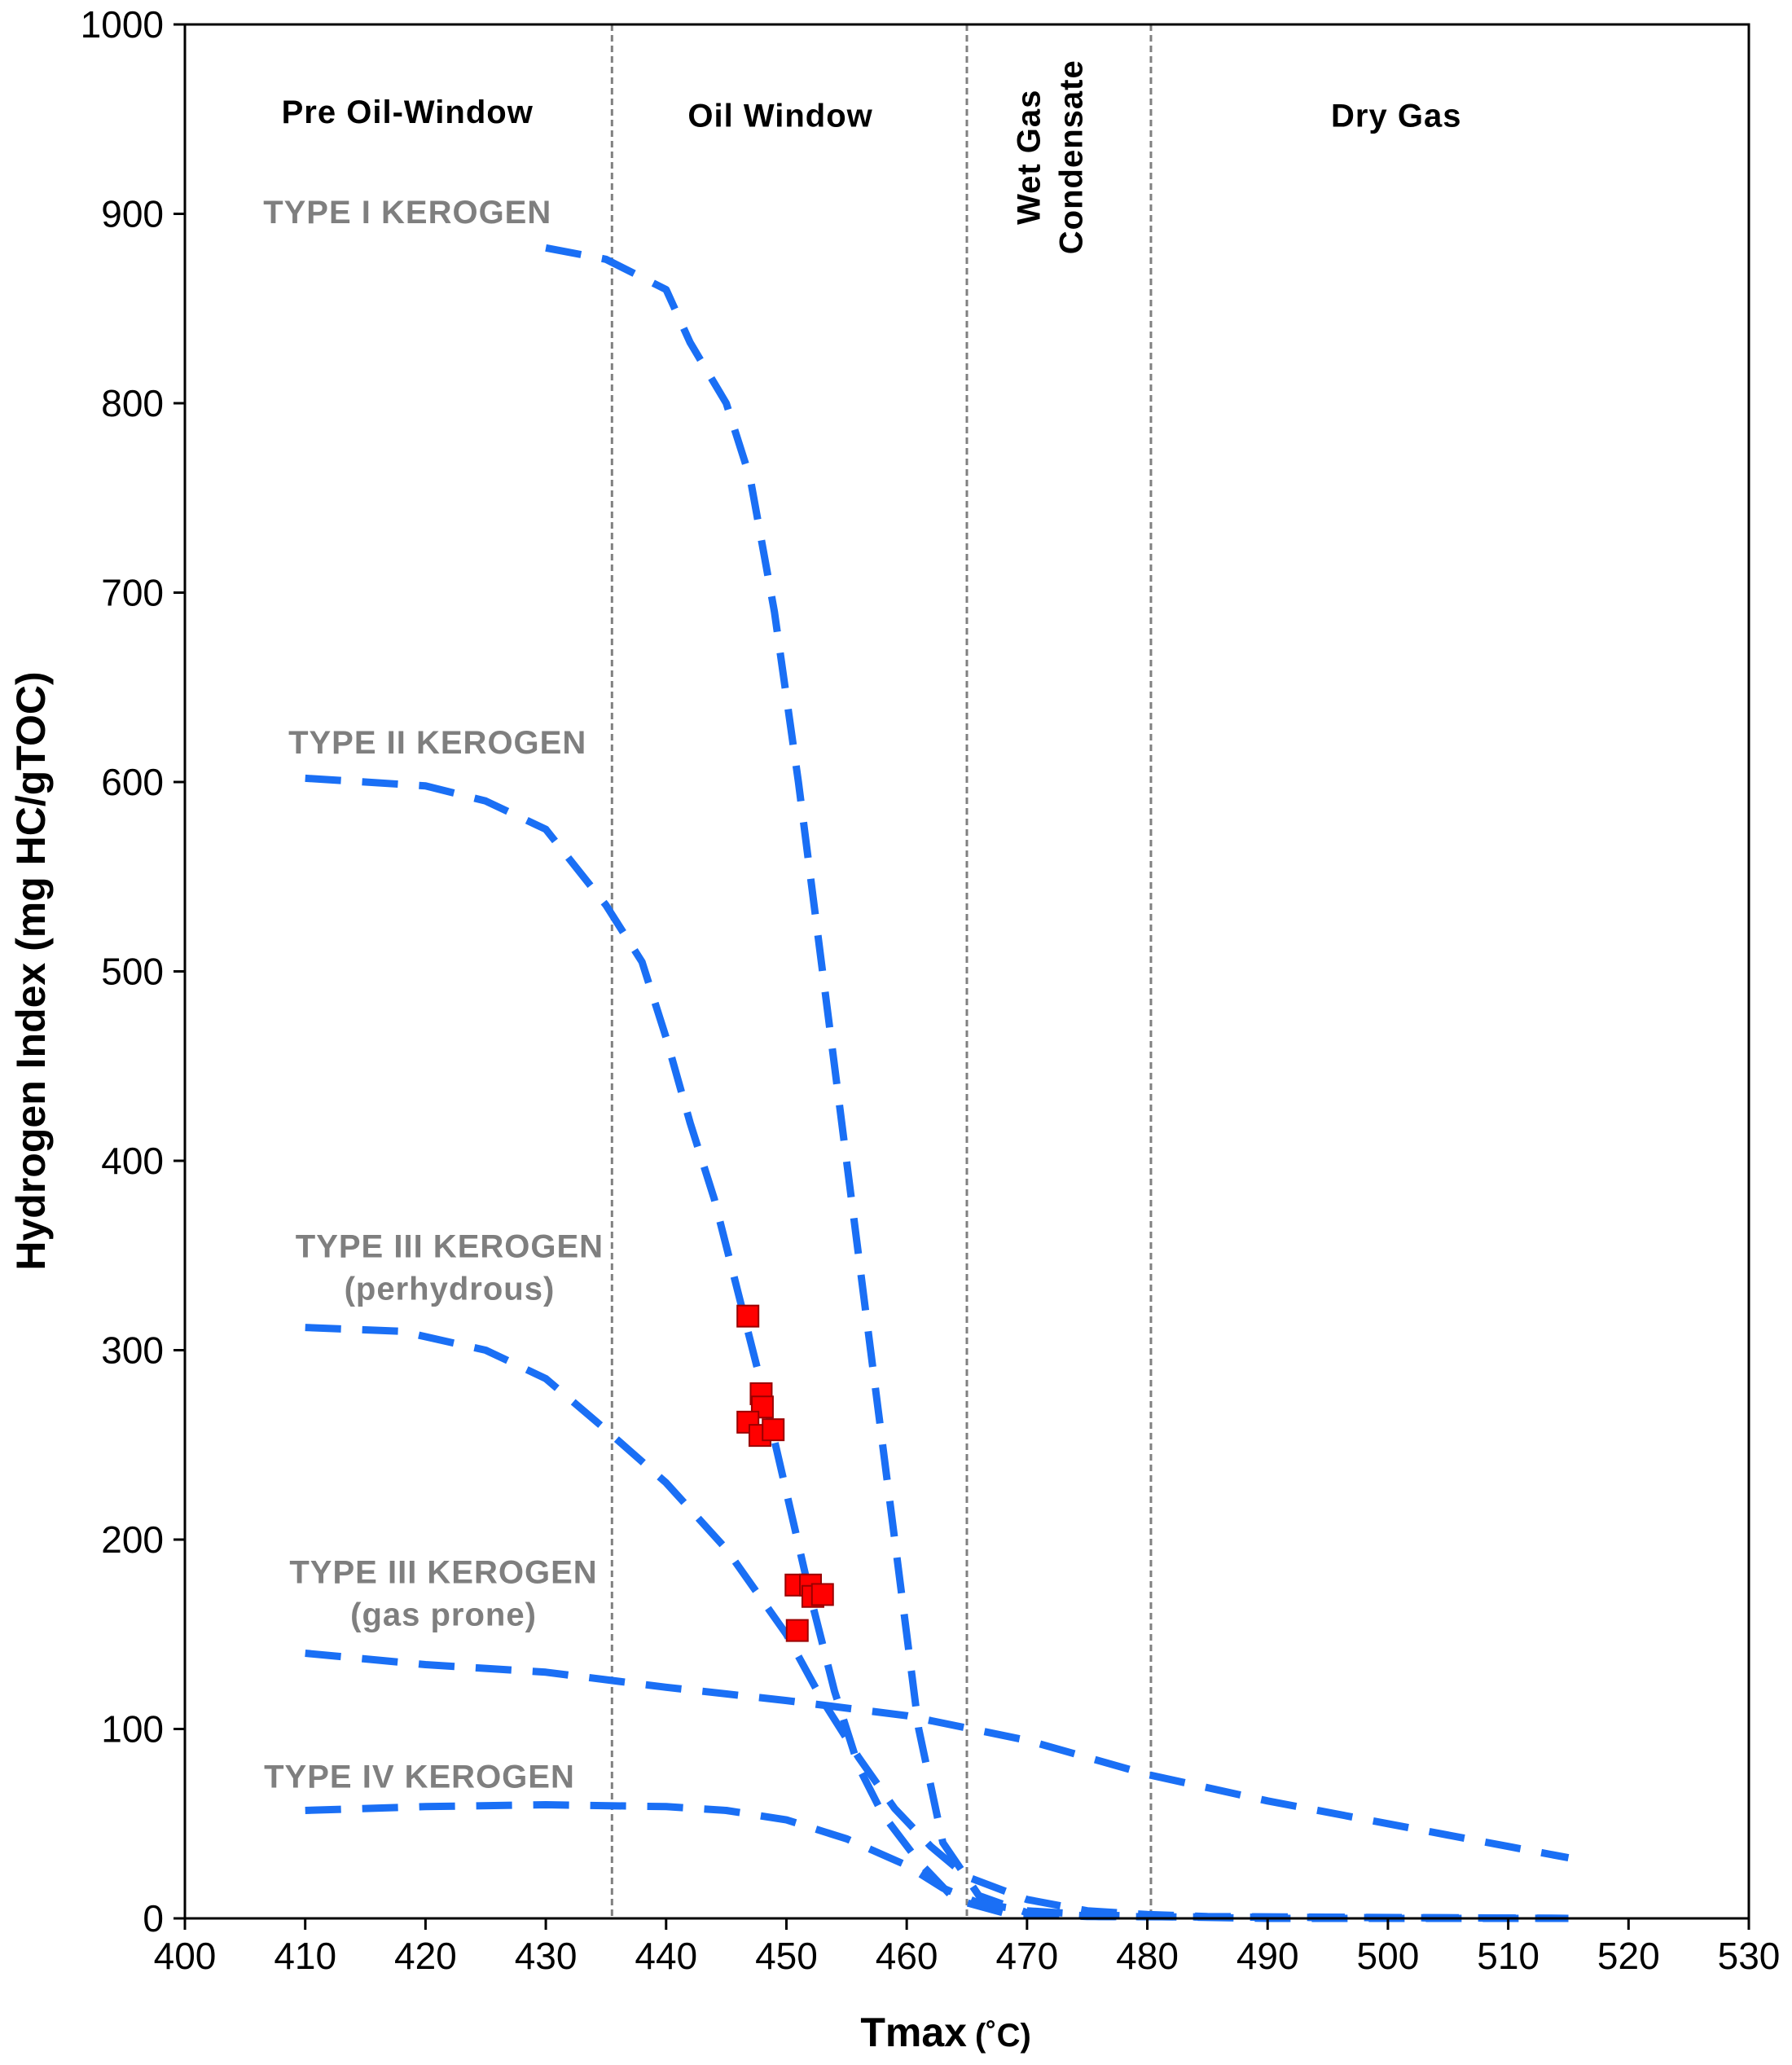 The height and width of the screenshot is (2065, 1792). I want to click on x-tick-label: 440, so click(666, 1956).